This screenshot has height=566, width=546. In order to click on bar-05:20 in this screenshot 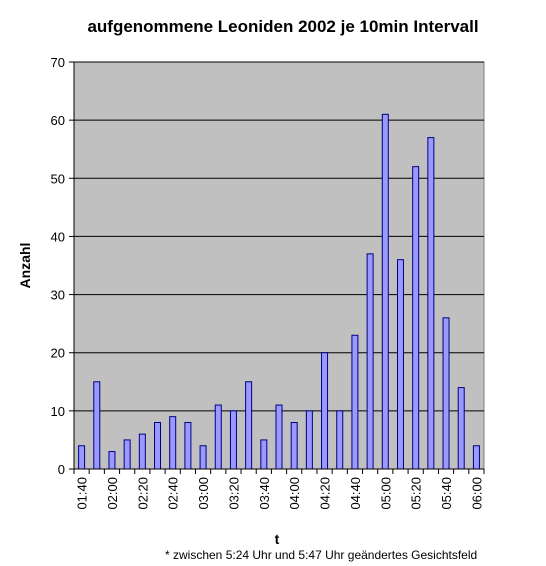, I will do `click(416, 318)`.